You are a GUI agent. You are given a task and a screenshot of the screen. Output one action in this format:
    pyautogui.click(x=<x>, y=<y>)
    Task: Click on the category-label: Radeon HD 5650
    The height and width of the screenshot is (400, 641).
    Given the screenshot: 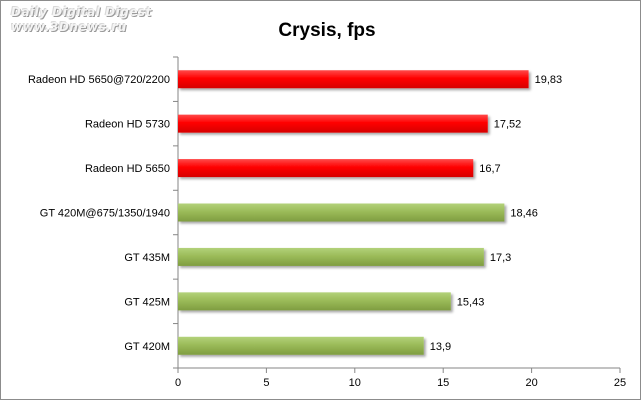 What is the action you would take?
    pyautogui.click(x=127, y=169)
    